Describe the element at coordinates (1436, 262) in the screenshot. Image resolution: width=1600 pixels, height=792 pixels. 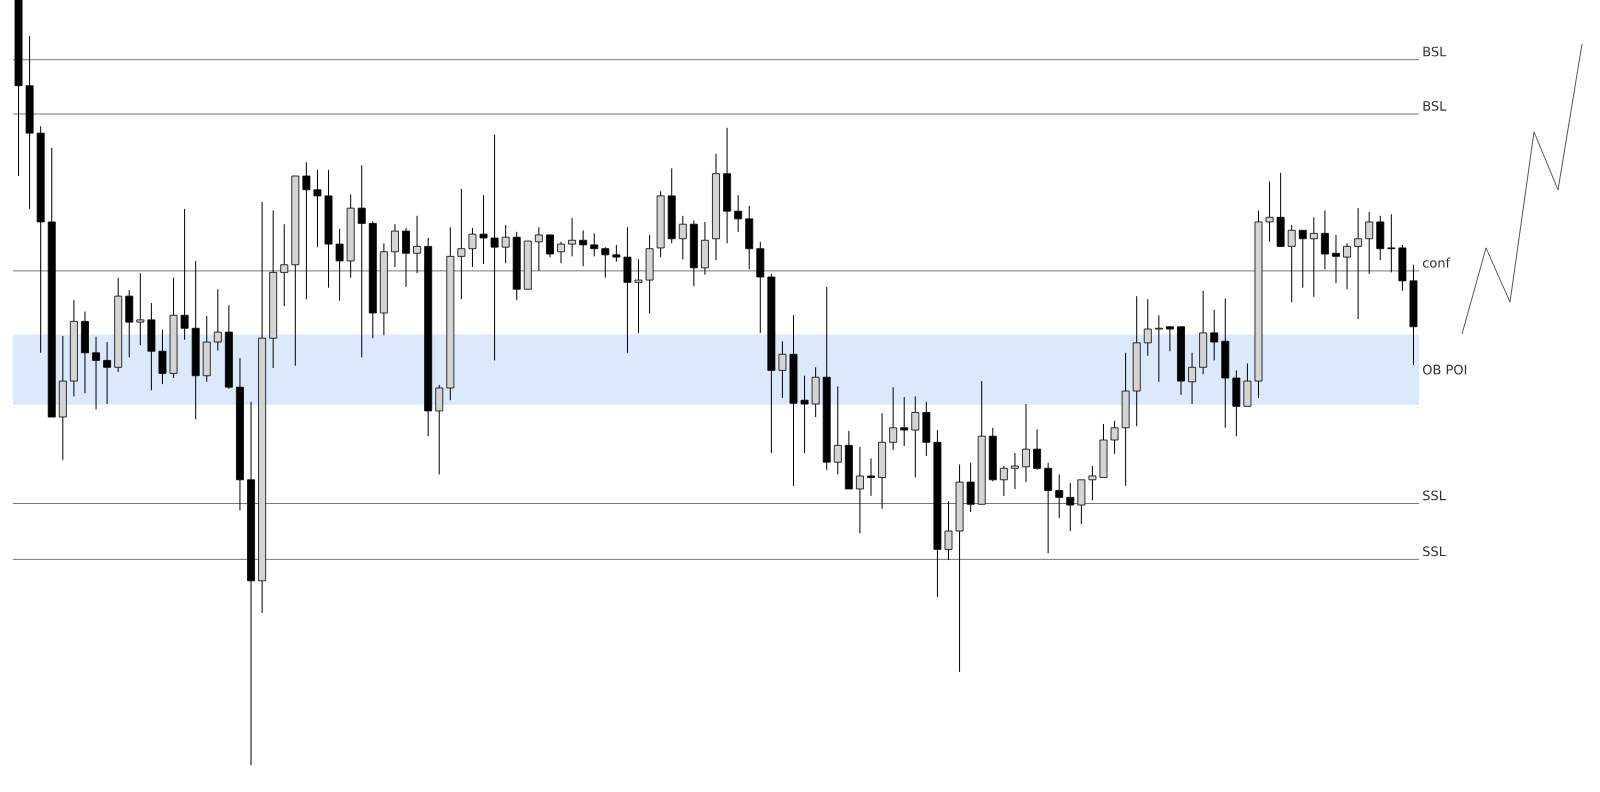
I see `ref-line-label: conf` at that location.